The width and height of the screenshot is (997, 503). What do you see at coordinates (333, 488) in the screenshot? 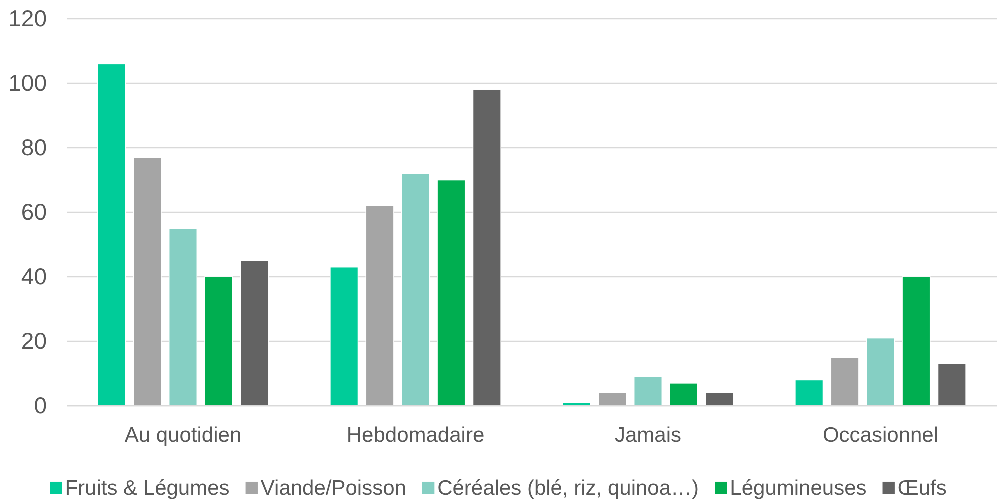
I see `legend-label: Viande/Poisson` at bounding box center [333, 488].